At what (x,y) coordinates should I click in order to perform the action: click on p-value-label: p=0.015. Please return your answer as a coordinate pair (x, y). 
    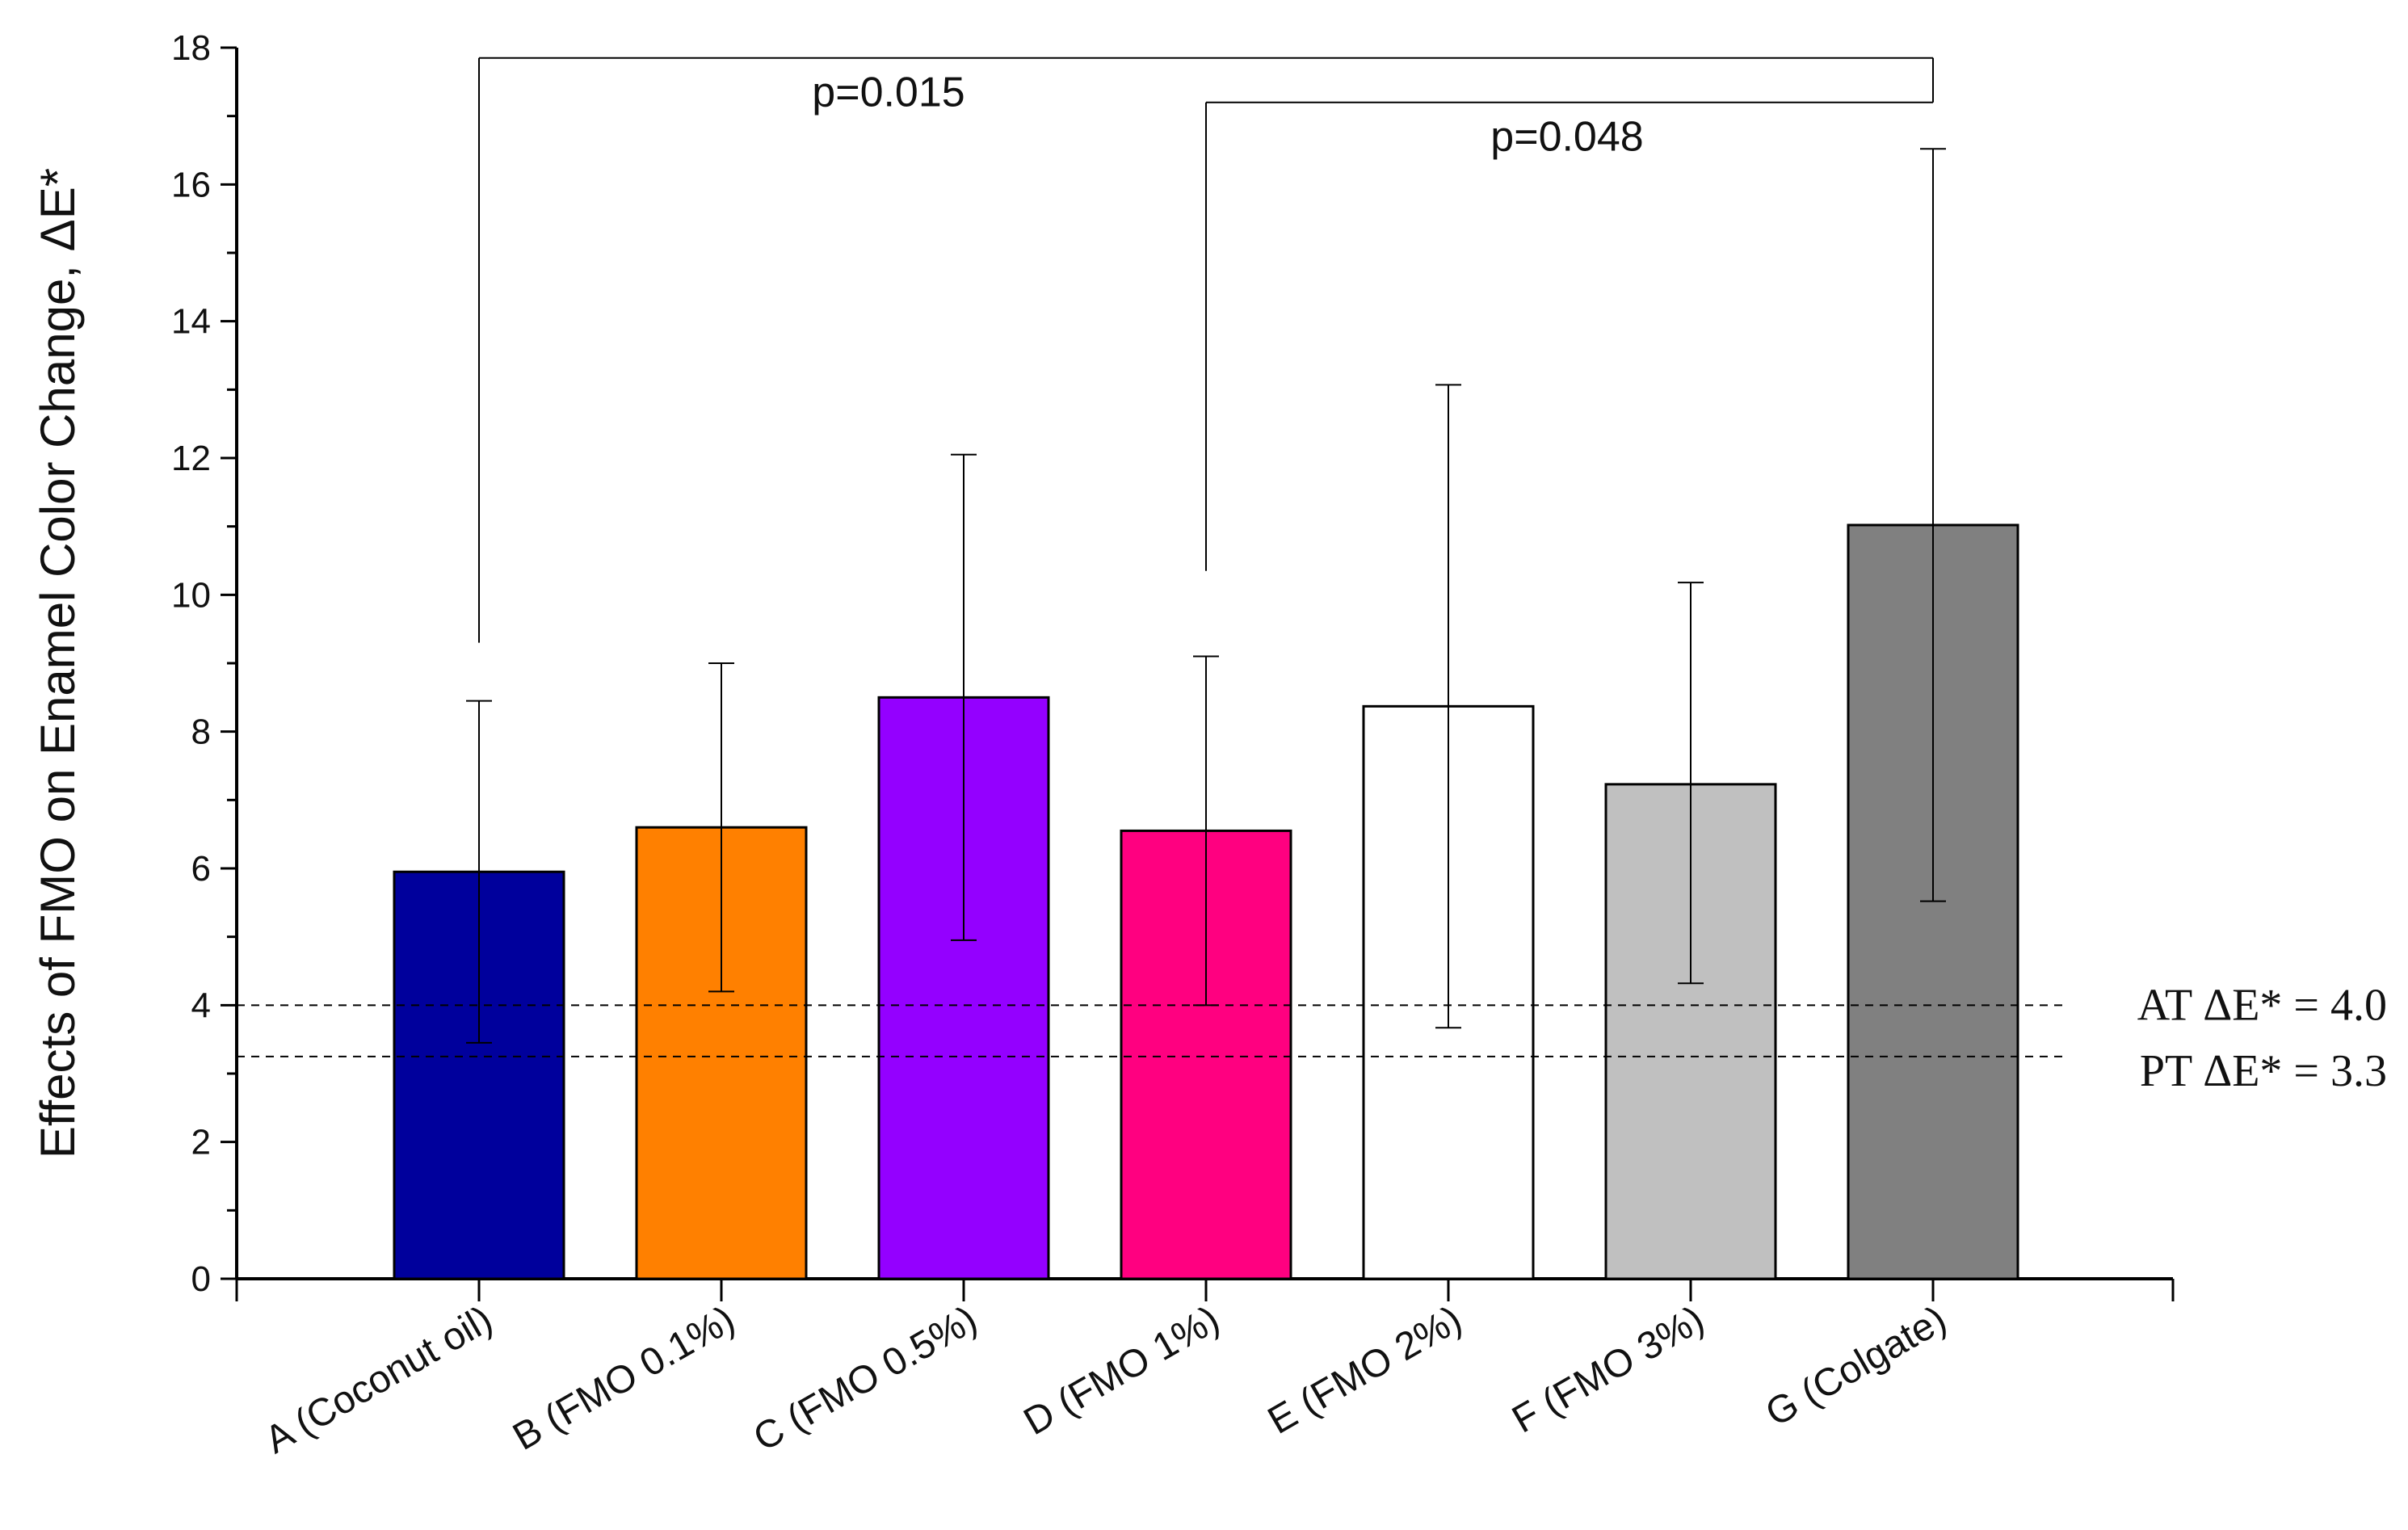
    Looking at the image, I should click on (888, 92).